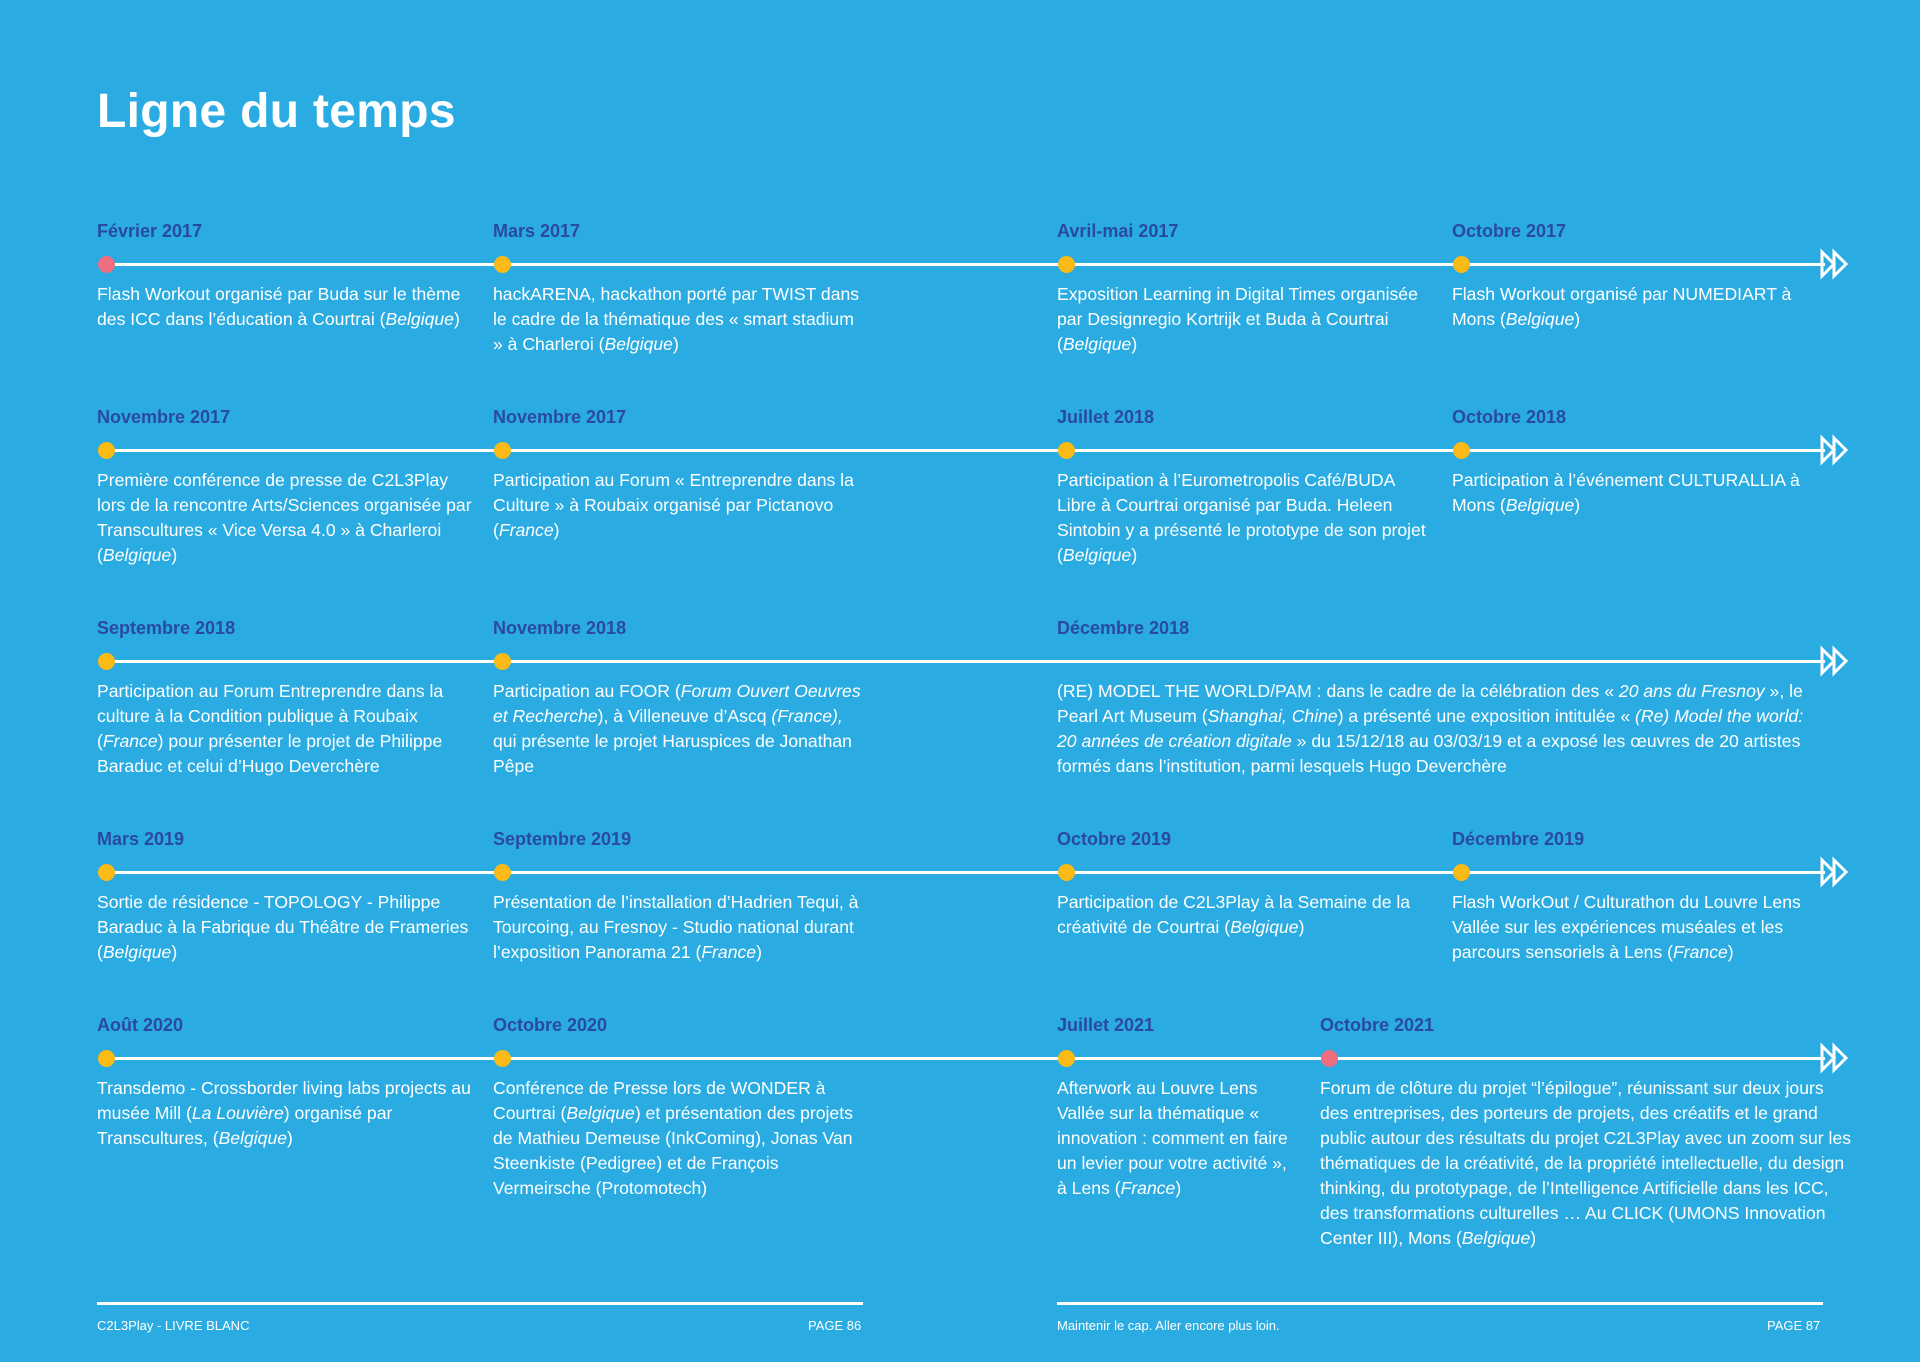 Image resolution: width=1920 pixels, height=1362 pixels. I want to click on timeline-date: Octobre 2017, so click(1509, 231).